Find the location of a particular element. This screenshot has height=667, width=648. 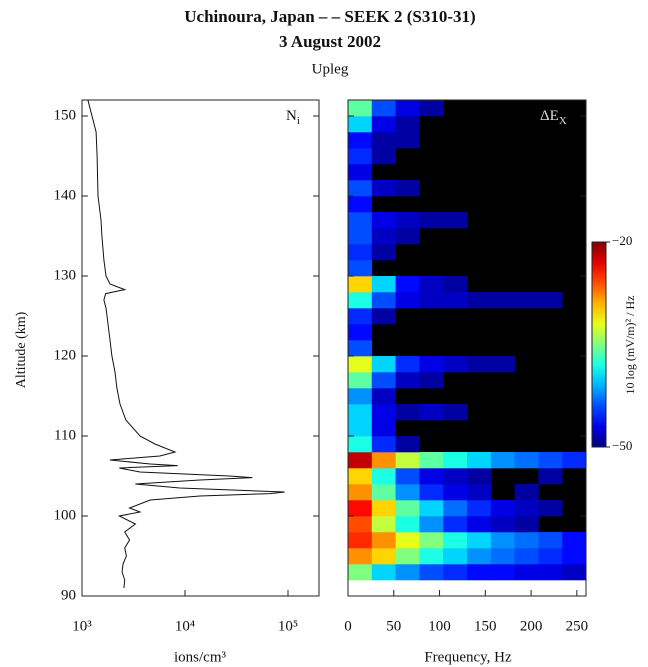

y-tick-label: 140 is located at coordinates (65, 195).